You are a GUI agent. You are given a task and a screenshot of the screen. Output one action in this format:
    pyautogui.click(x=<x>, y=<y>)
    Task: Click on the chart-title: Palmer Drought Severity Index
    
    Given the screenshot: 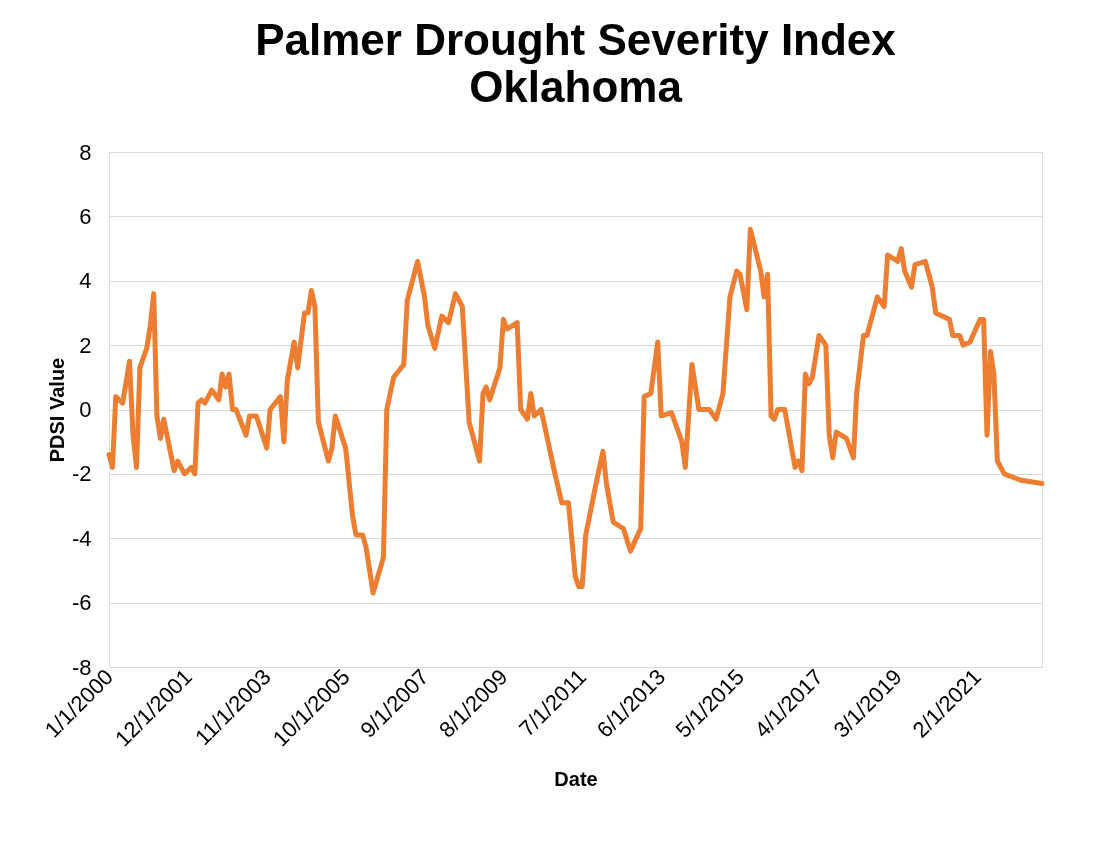 What is the action you would take?
    pyautogui.click(x=576, y=39)
    